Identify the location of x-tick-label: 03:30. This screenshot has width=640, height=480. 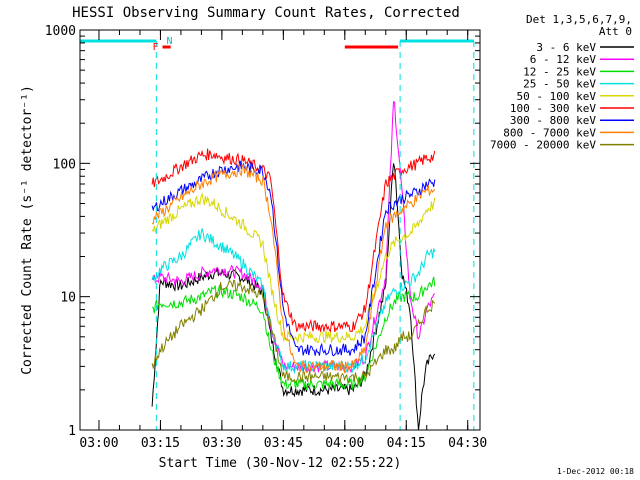
(221, 443).